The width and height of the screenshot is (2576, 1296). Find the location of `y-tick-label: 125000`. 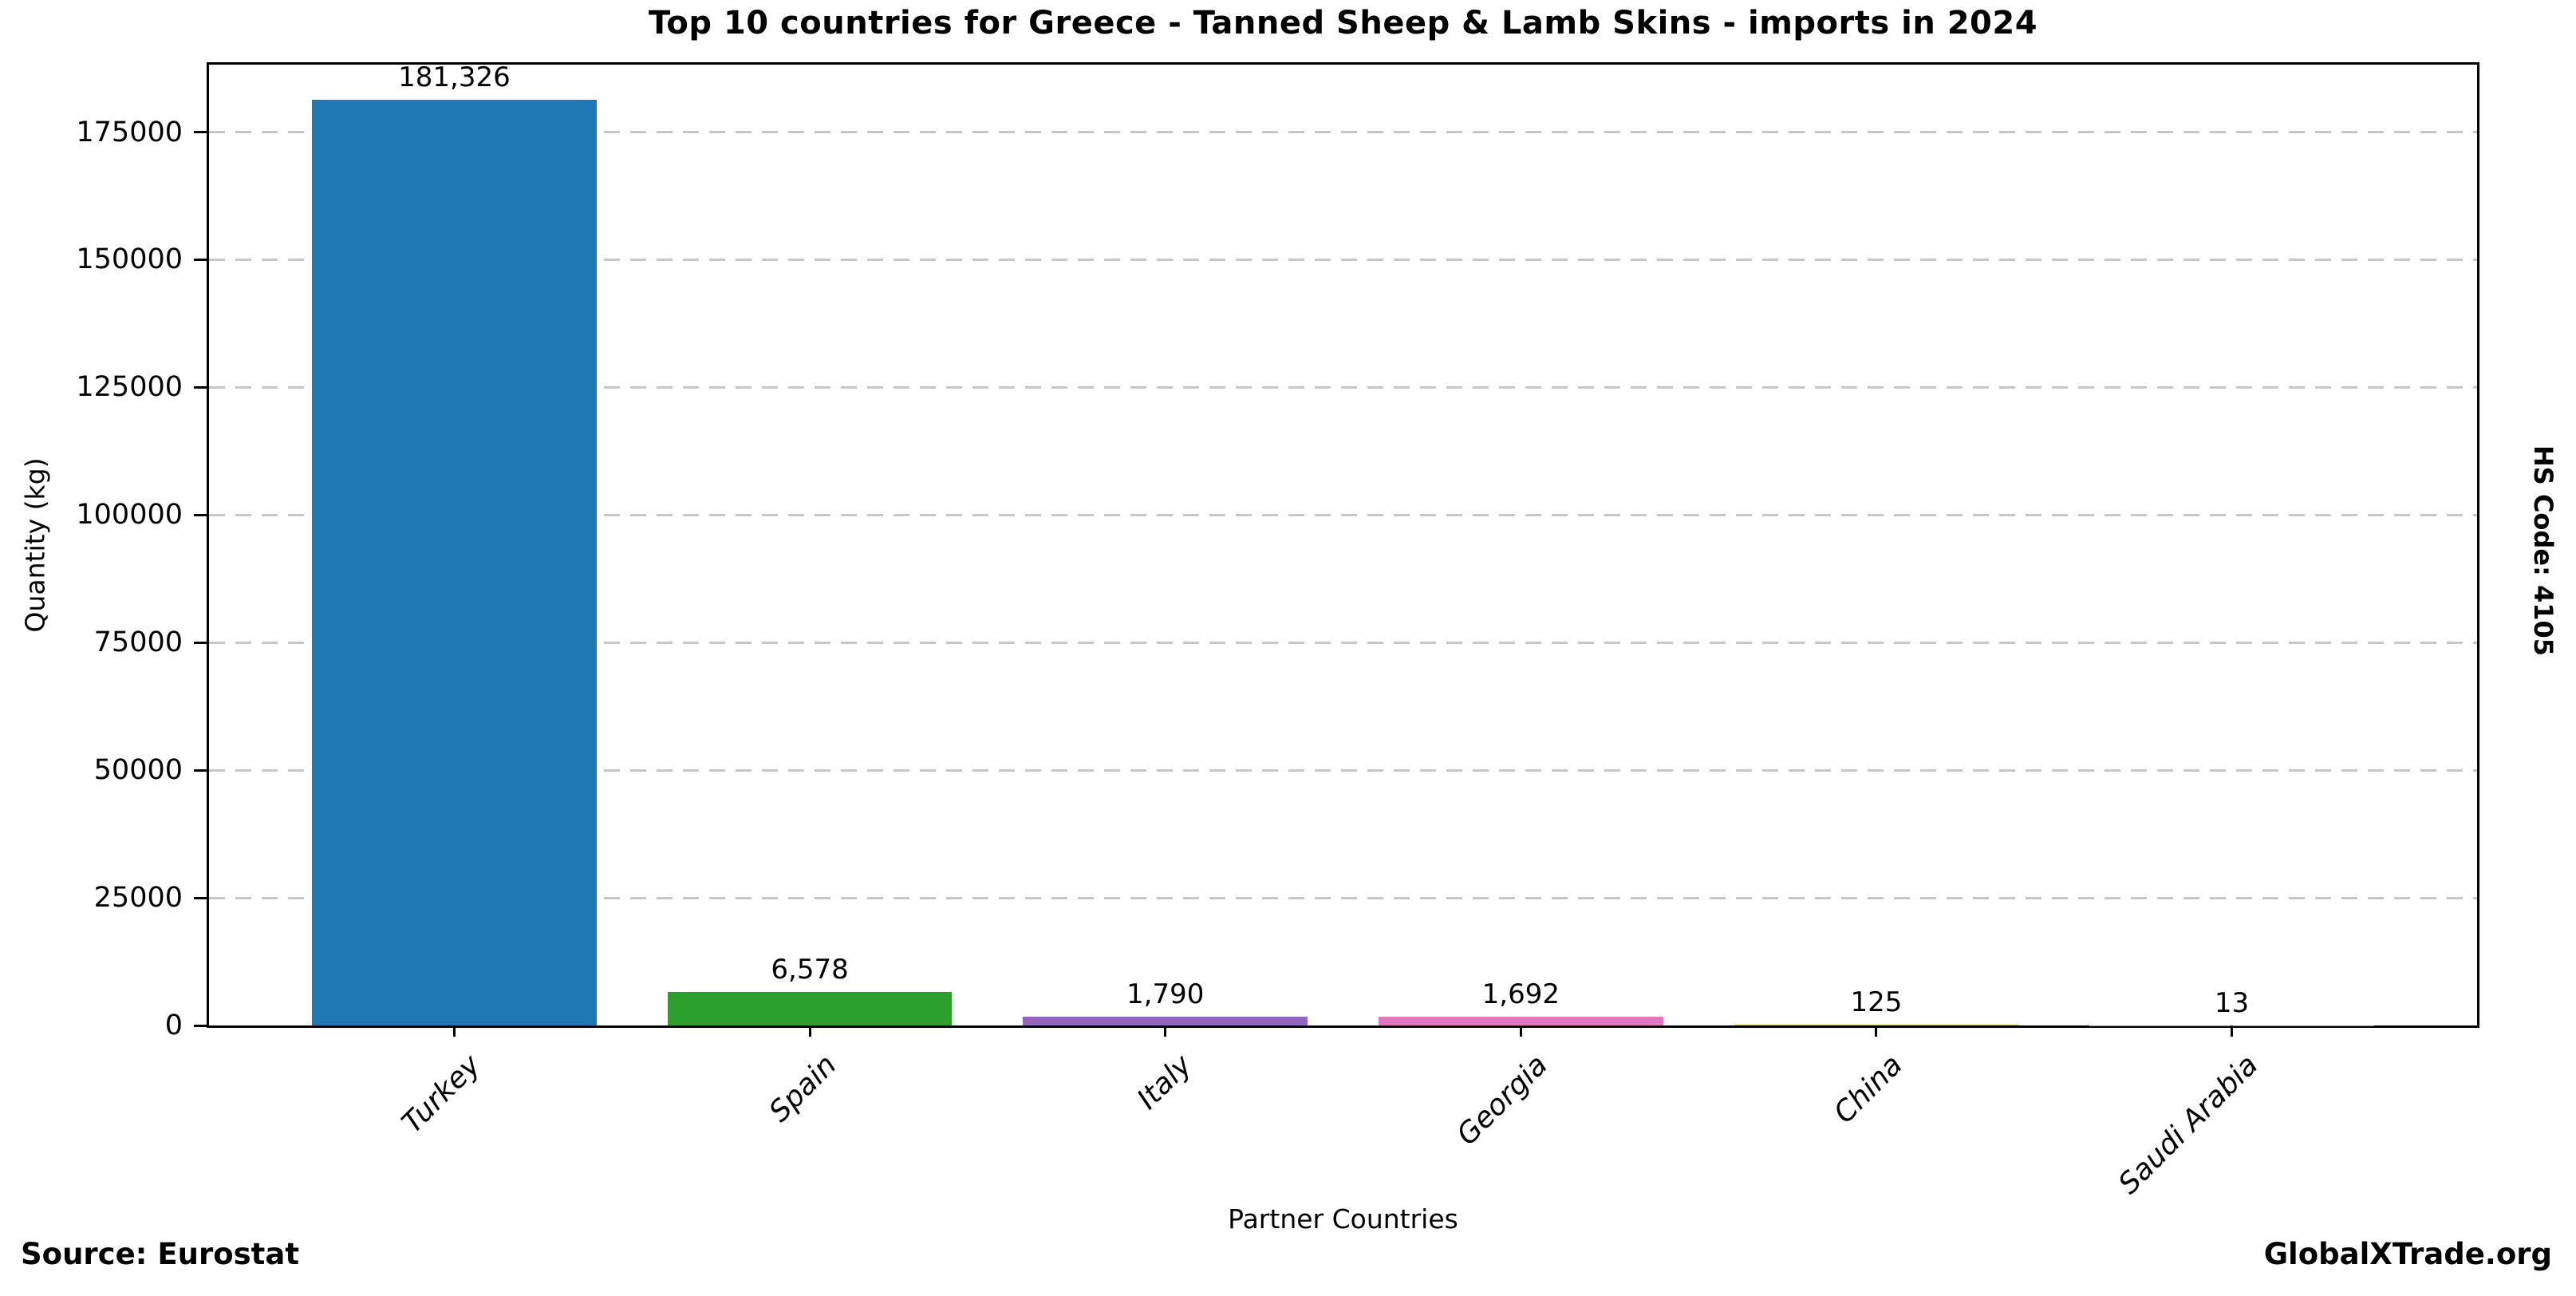

y-tick-label: 125000 is located at coordinates (129, 388).